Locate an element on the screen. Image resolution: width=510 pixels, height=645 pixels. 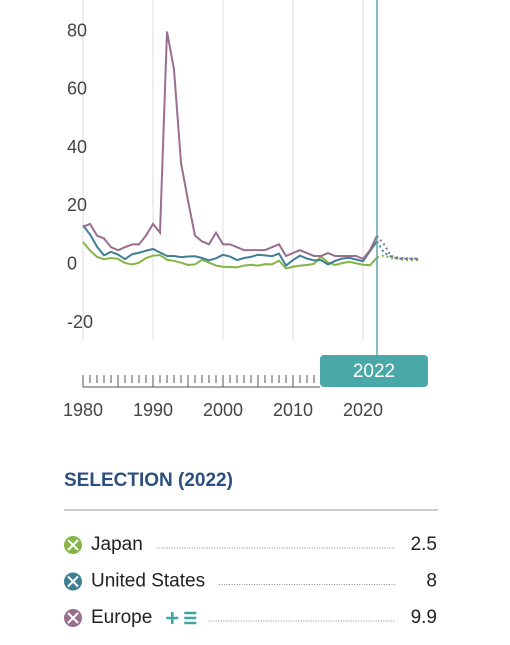
y-tick-label: 60 is located at coordinates (77, 89).